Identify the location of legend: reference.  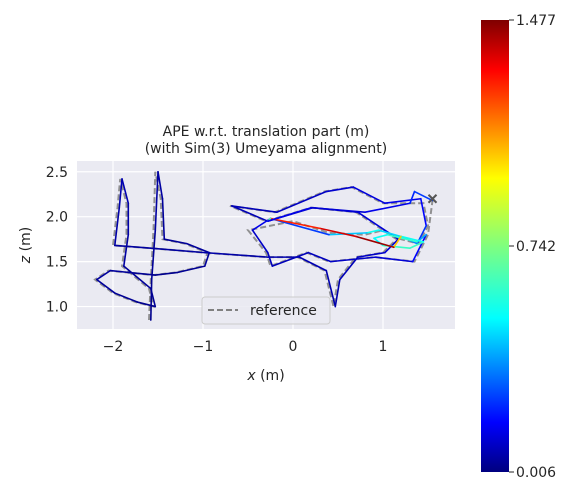
(266, 310).